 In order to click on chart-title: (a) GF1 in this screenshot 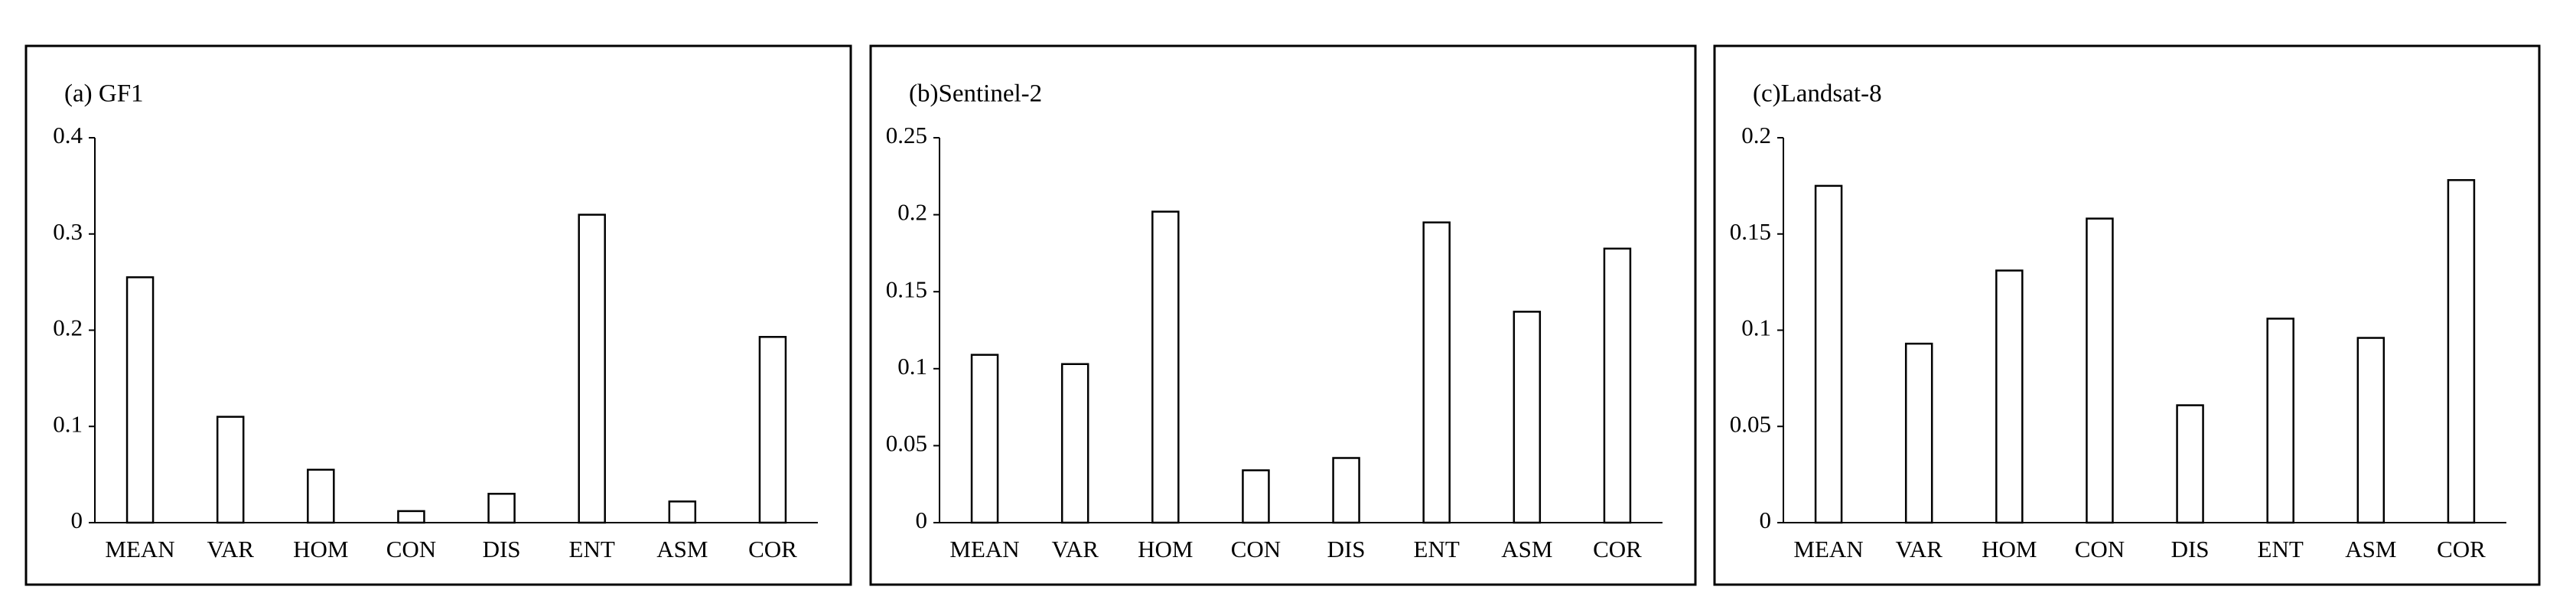, I will do `click(104, 94)`.